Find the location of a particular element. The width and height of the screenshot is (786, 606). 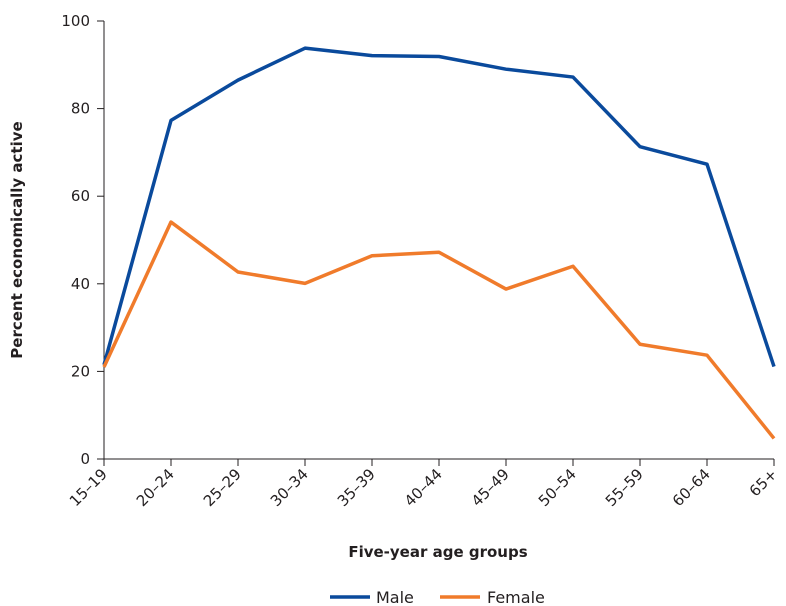

x-tick-label: 55–59 is located at coordinates (624, 487).